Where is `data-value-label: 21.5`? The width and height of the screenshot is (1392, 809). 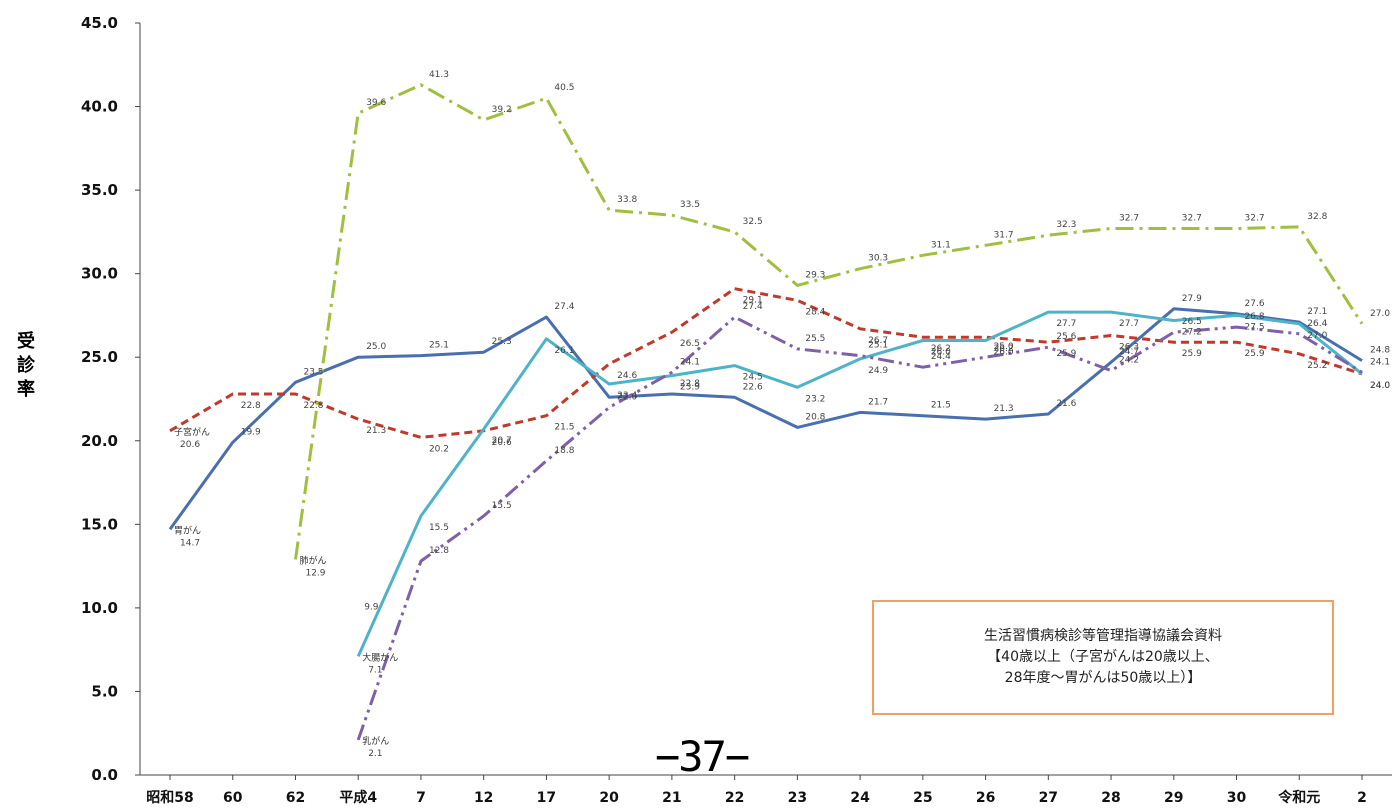 data-value-label: 21.5 is located at coordinates (941, 406).